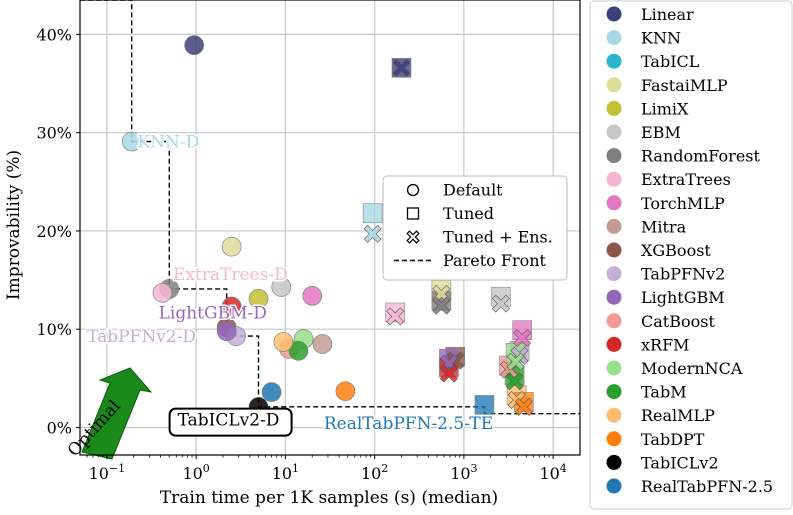  I want to click on optimal-arrow-icon, so click(117, 413).